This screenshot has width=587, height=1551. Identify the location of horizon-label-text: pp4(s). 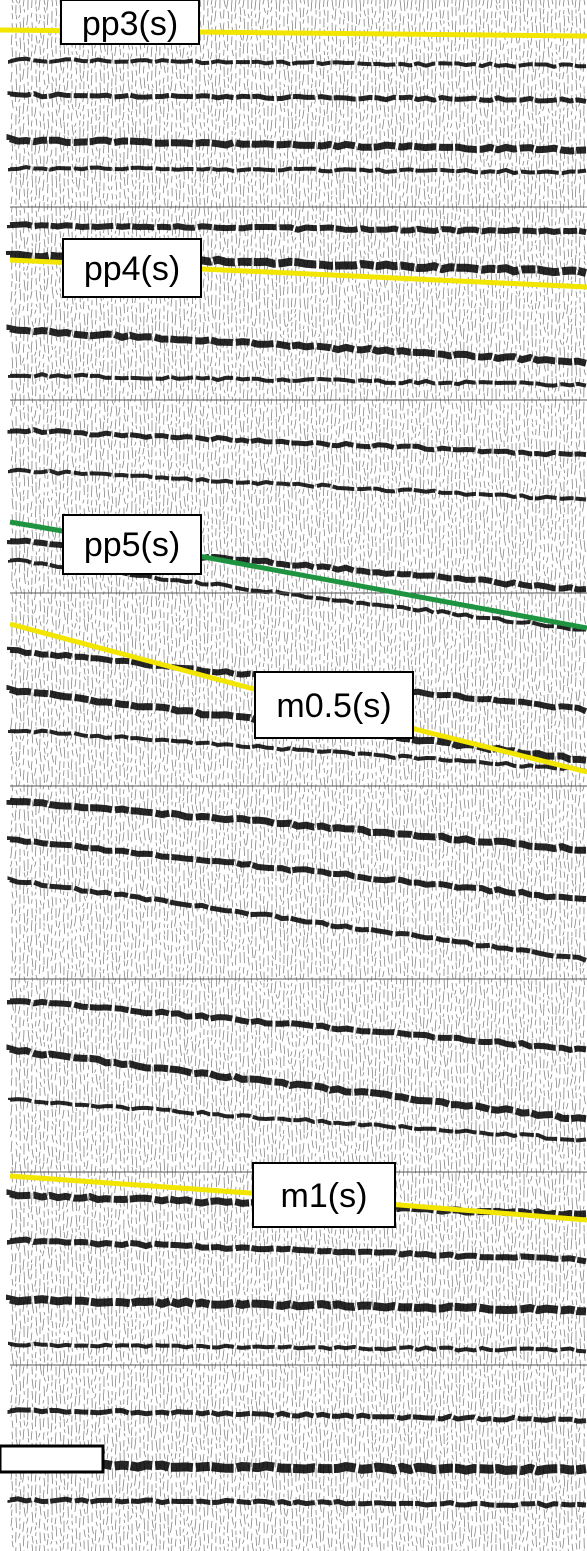
(132, 269).